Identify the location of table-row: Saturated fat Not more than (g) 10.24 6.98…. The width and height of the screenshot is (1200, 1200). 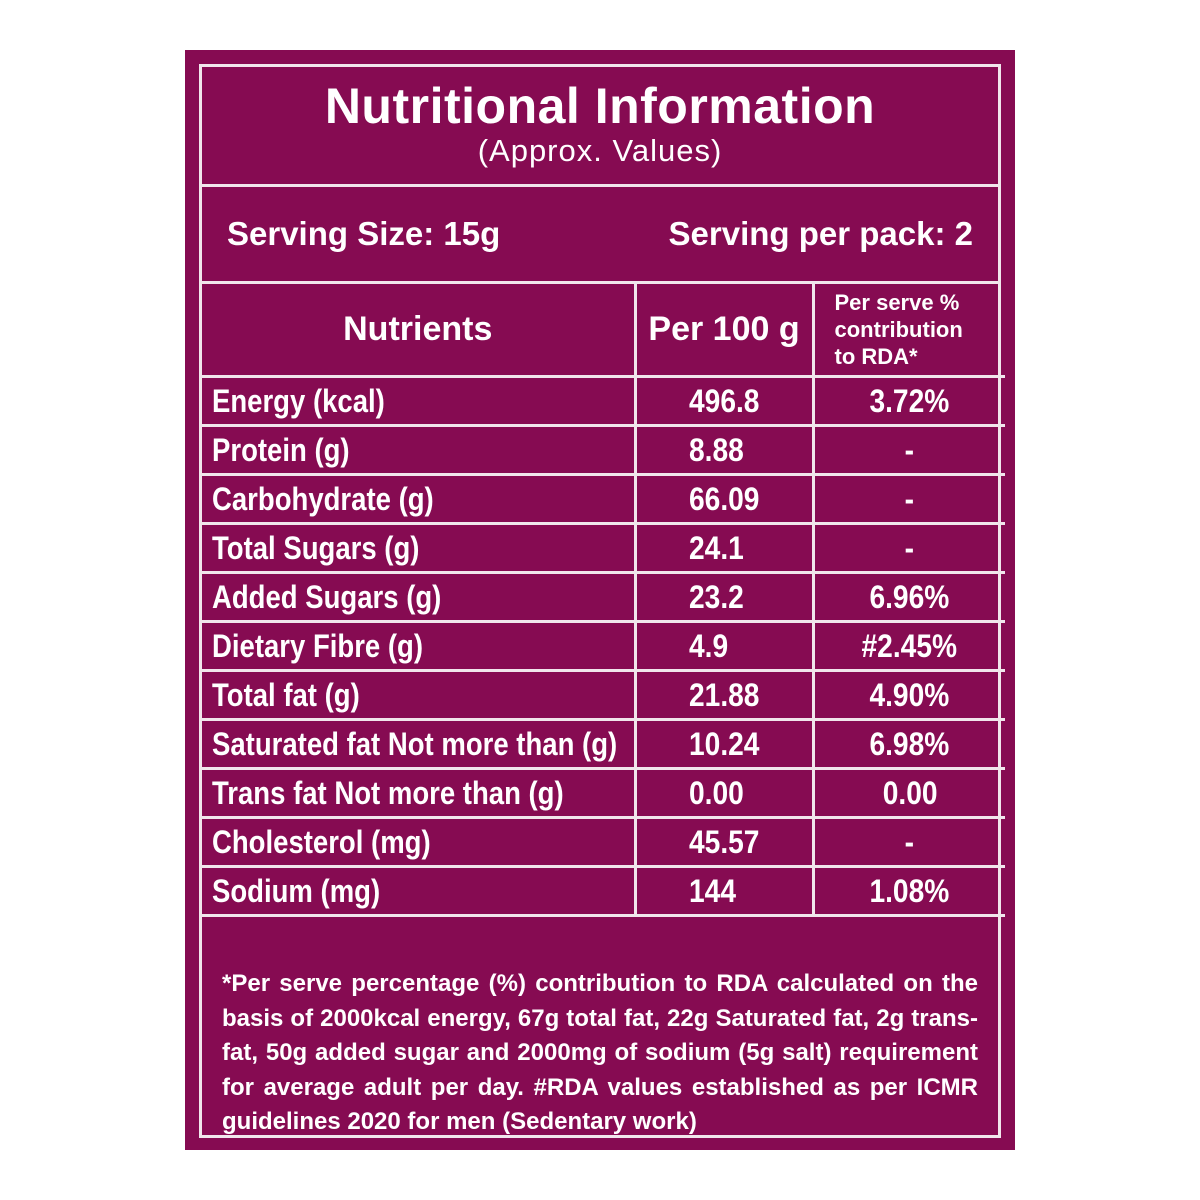
(603, 744).